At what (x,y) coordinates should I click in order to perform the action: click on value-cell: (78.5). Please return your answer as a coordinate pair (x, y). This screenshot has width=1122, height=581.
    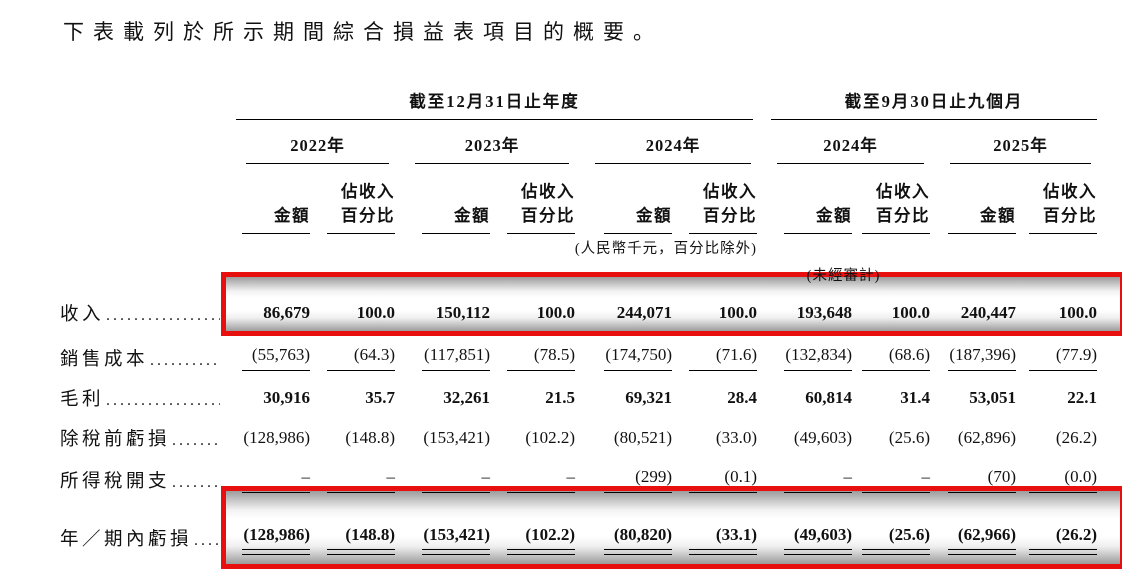
    Looking at the image, I should click on (541, 358).